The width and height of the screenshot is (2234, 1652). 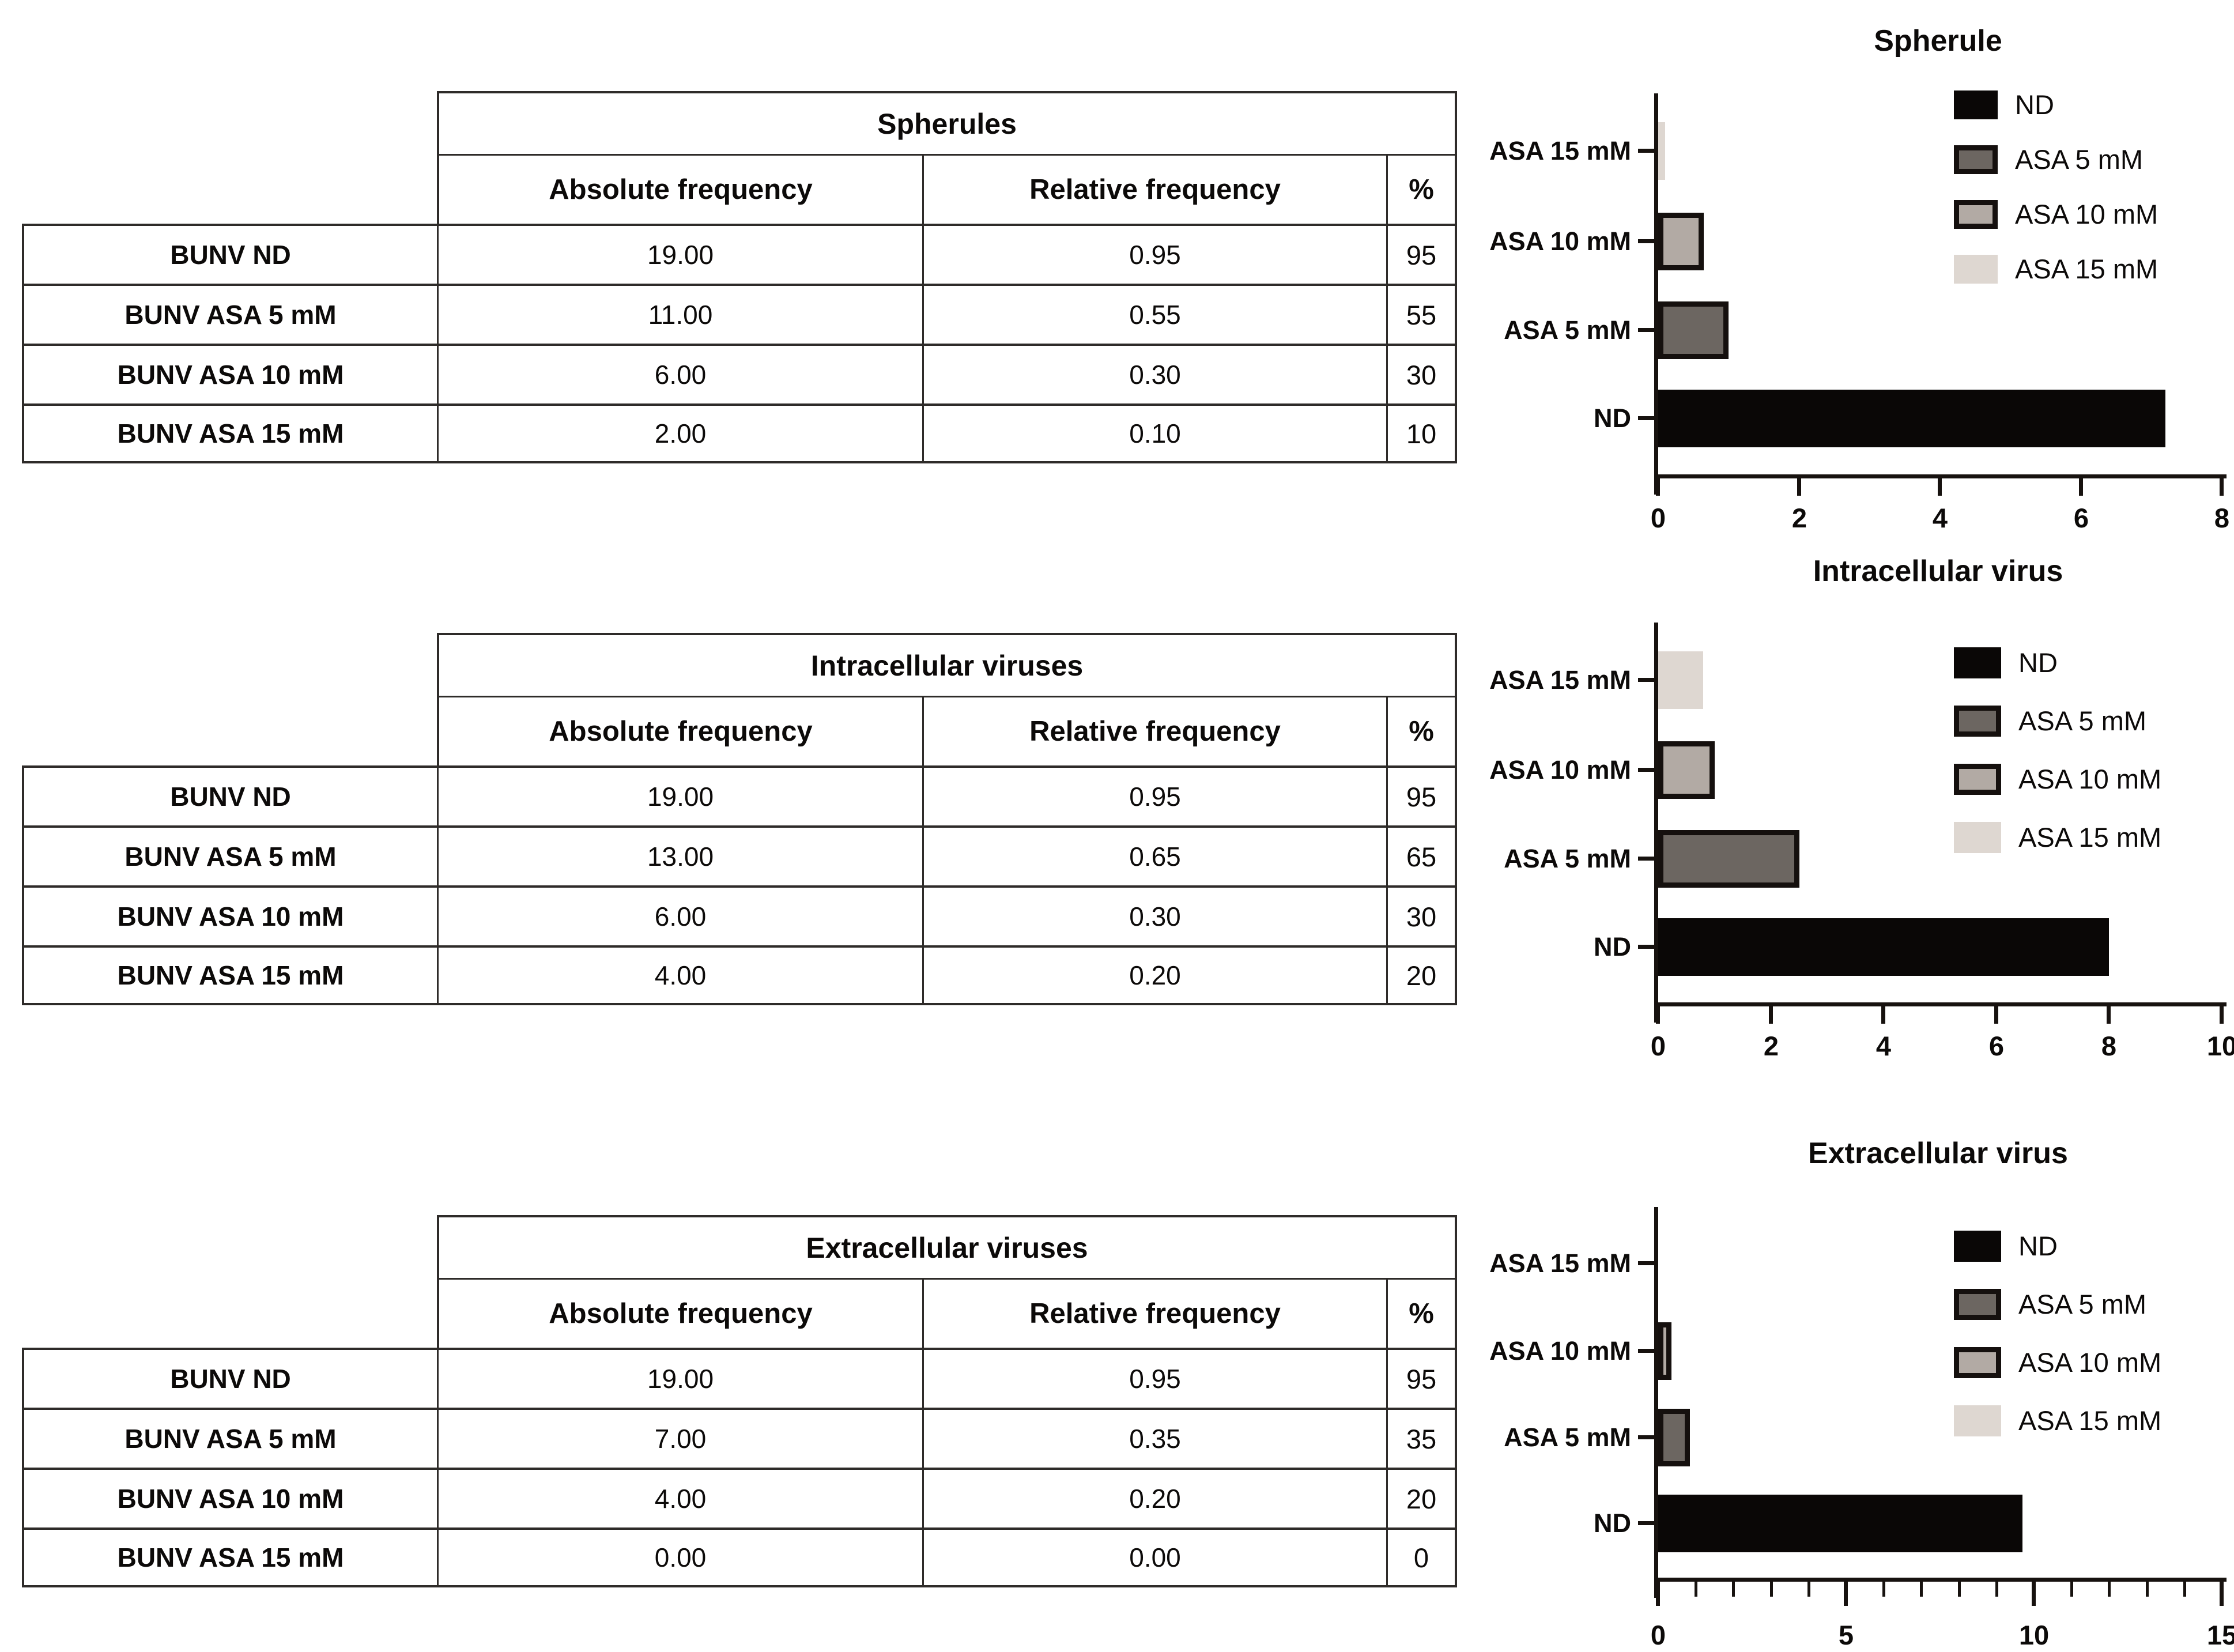 I want to click on table-cell: 4.00, so click(x=679, y=975).